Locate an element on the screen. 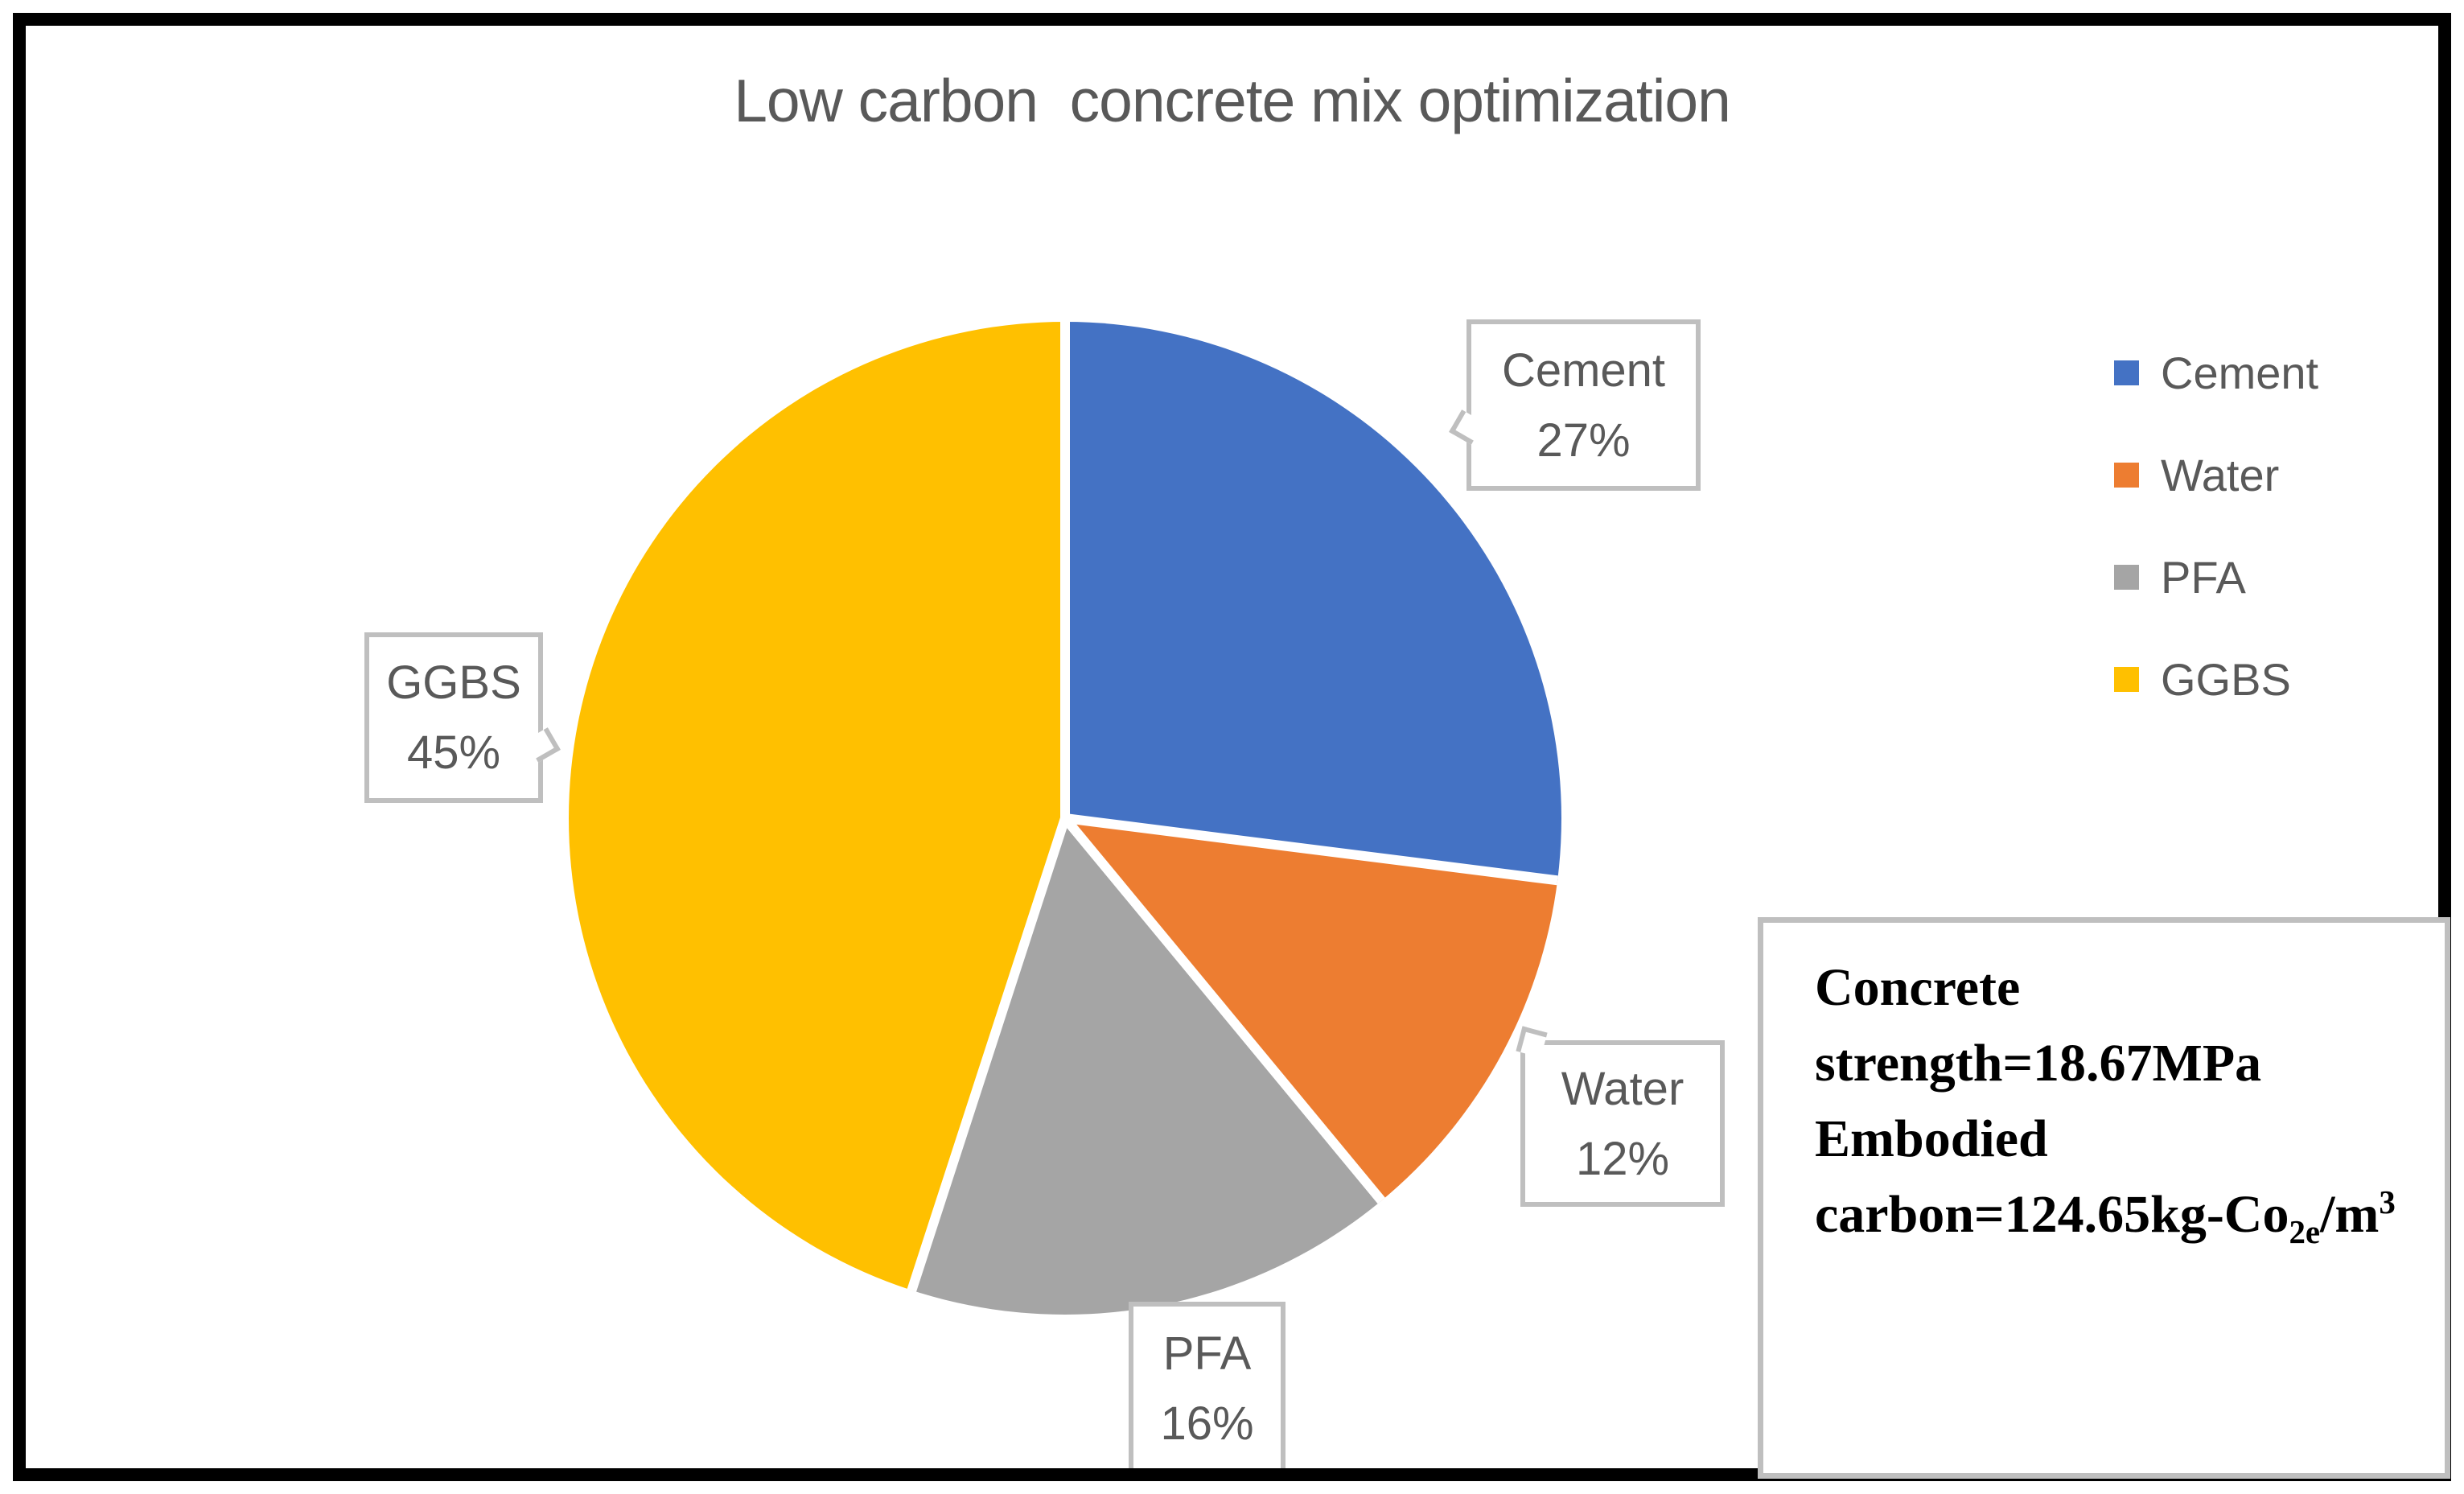 This screenshot has height=1494, width=2464. legend-swatch-cement is located at coordinates (2126, 372).